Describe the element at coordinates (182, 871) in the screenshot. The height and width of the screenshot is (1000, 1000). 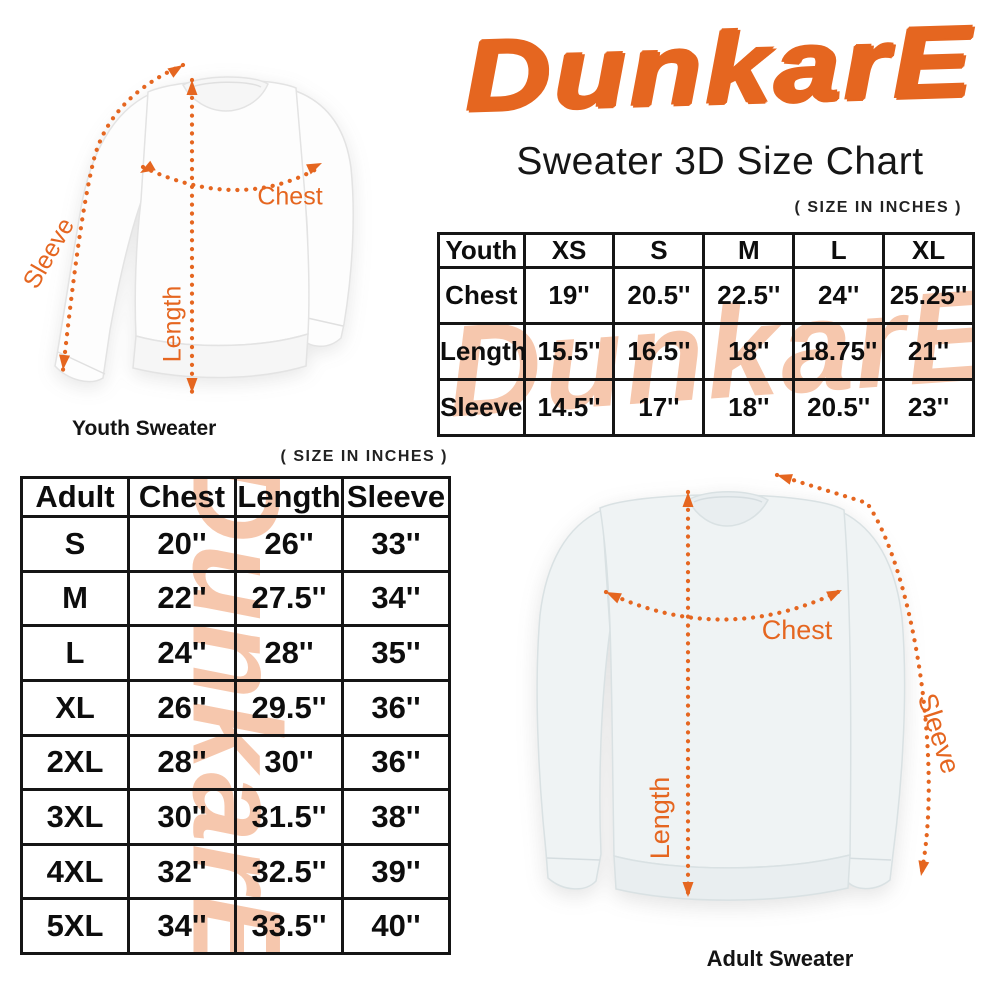
I see `size-value-cell: 32''` at that location.